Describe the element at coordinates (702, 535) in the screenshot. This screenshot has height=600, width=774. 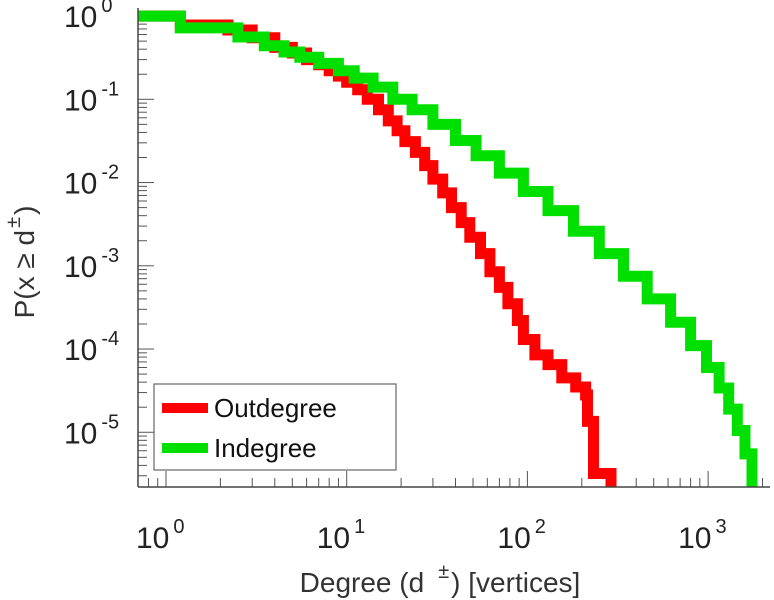
I see `x-tick-label: 10 3` at that location.